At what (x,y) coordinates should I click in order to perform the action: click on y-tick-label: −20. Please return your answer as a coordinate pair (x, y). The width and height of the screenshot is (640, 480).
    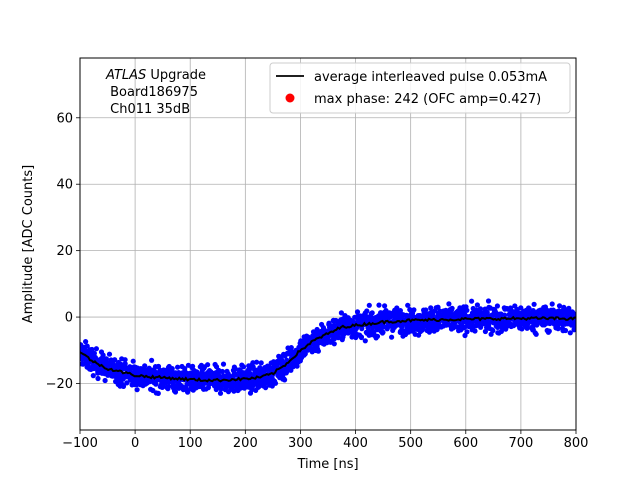
    Looking at the image, I should click on (59, 384).